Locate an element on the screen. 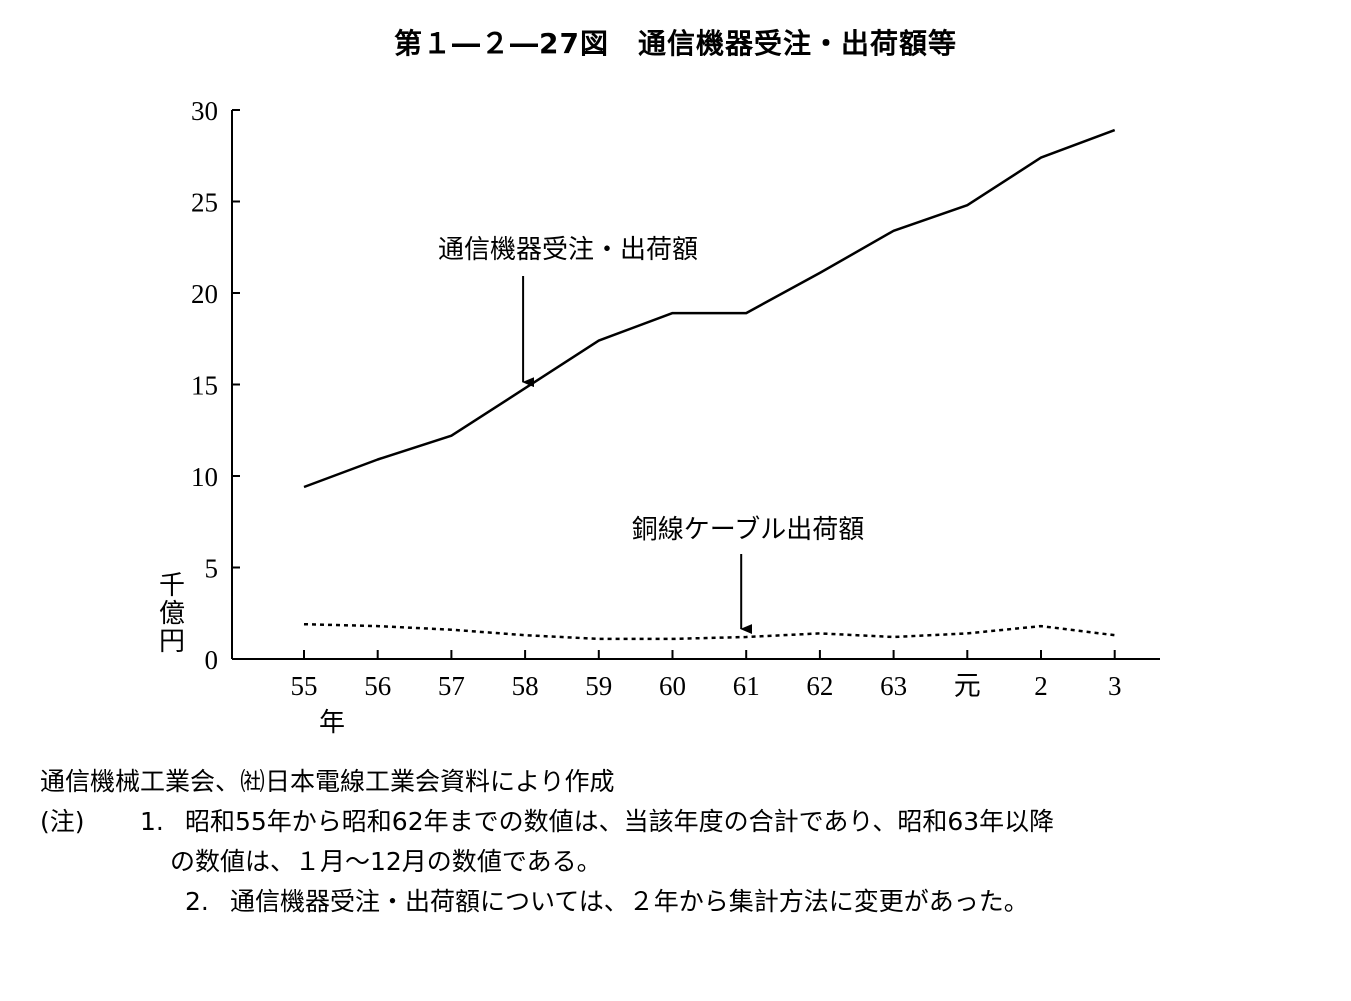  note-item-1-continuation: の数値は、１月～12月の数値である。 is located at coordinates (386, 861).